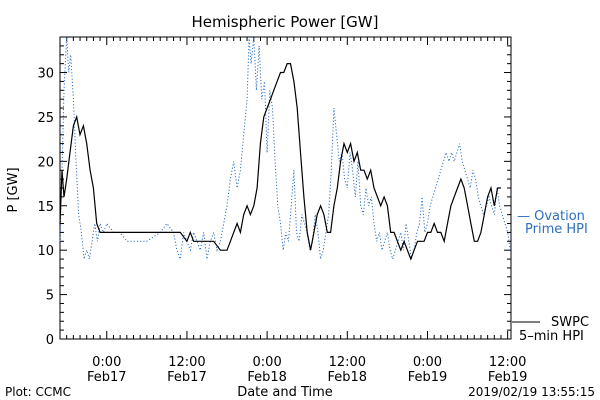 This screenshot has height=400, width=600. Describe the element at coordinates (556, 229) in the screenshot. I see `legend-ovation-line2: Prime HPI` at that location.